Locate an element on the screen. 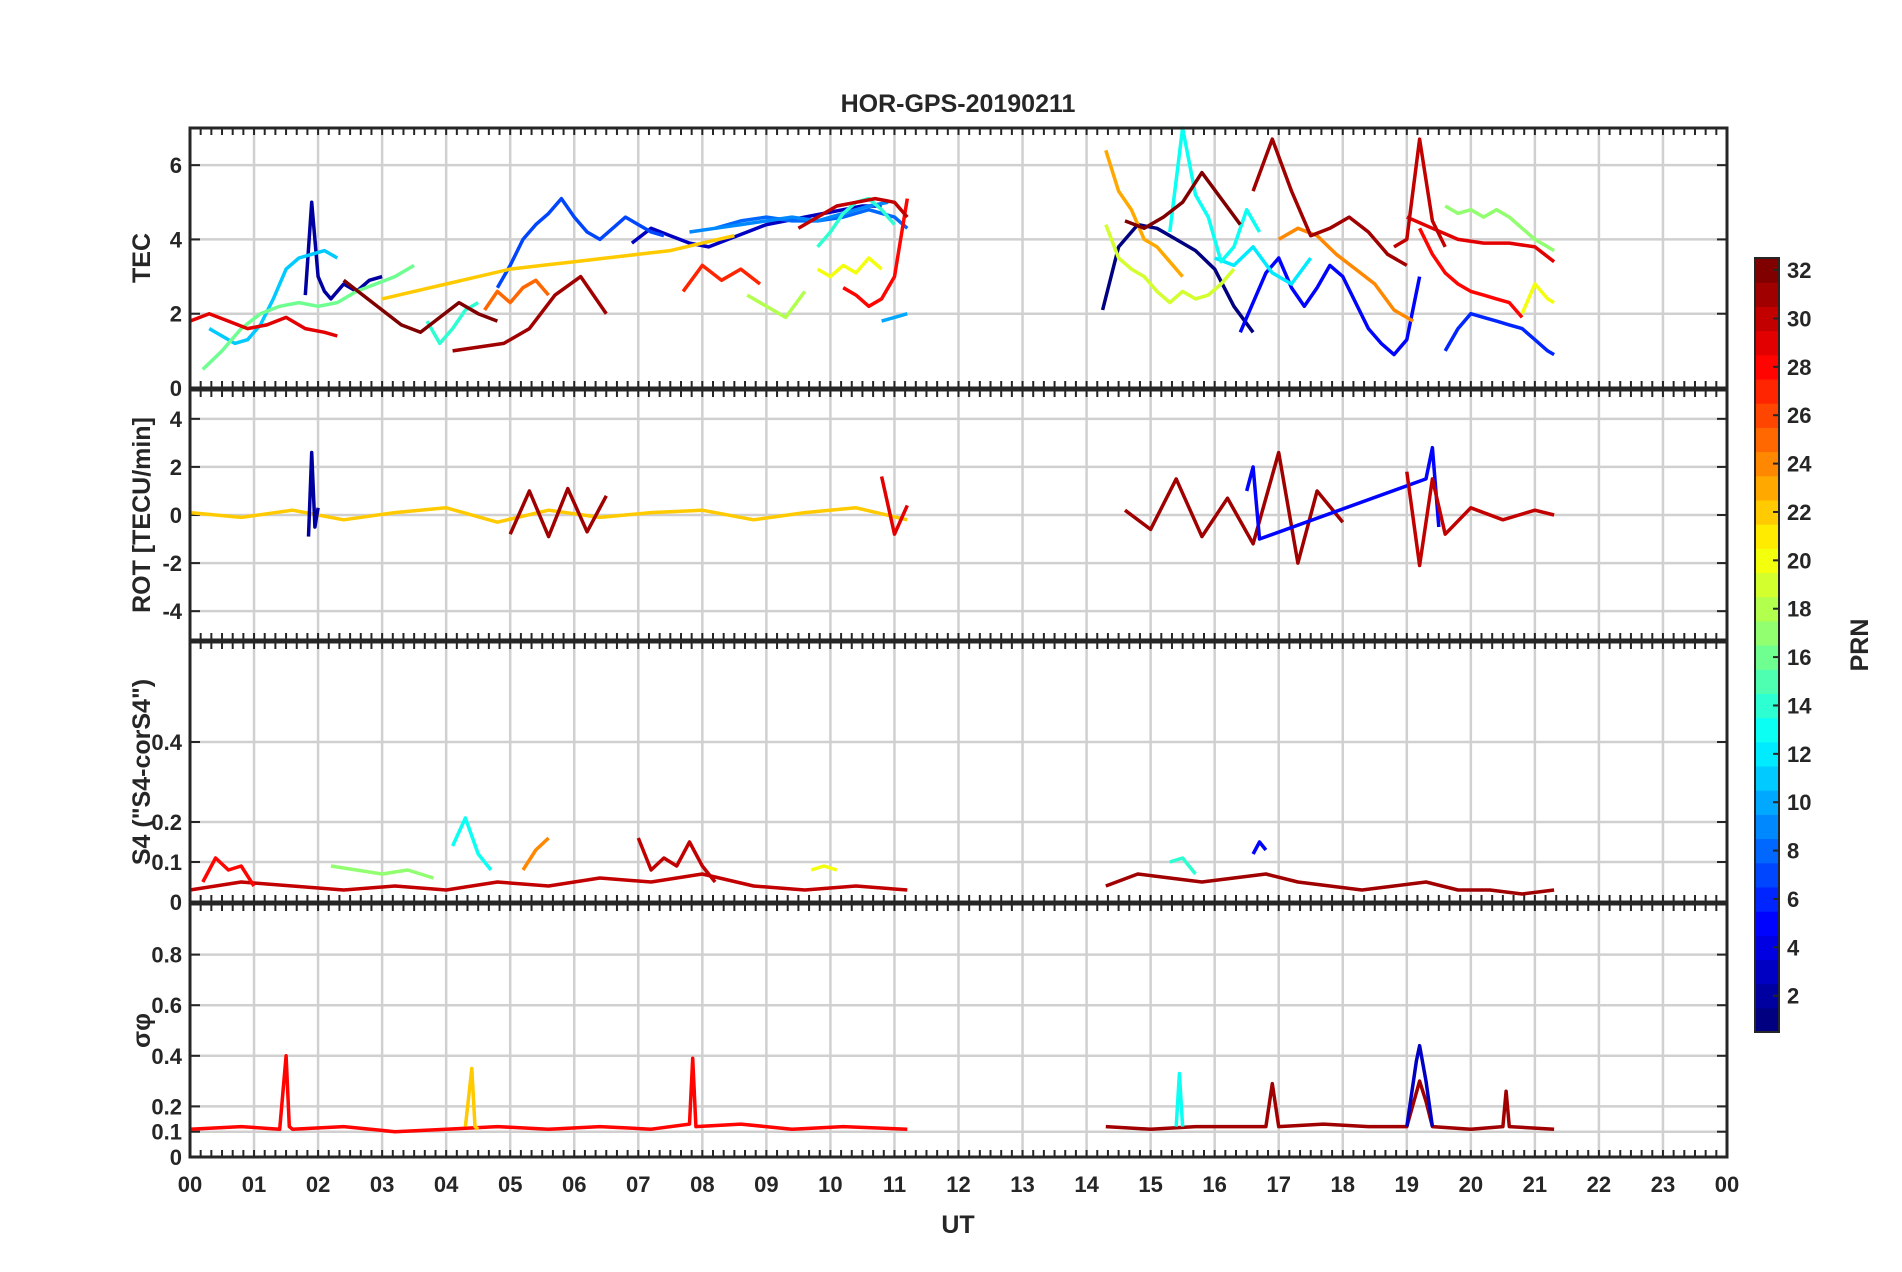 This screenshot has width=1902, height=1272. colorbar-tick-label: 28 is located at coordinates (1799, 367).